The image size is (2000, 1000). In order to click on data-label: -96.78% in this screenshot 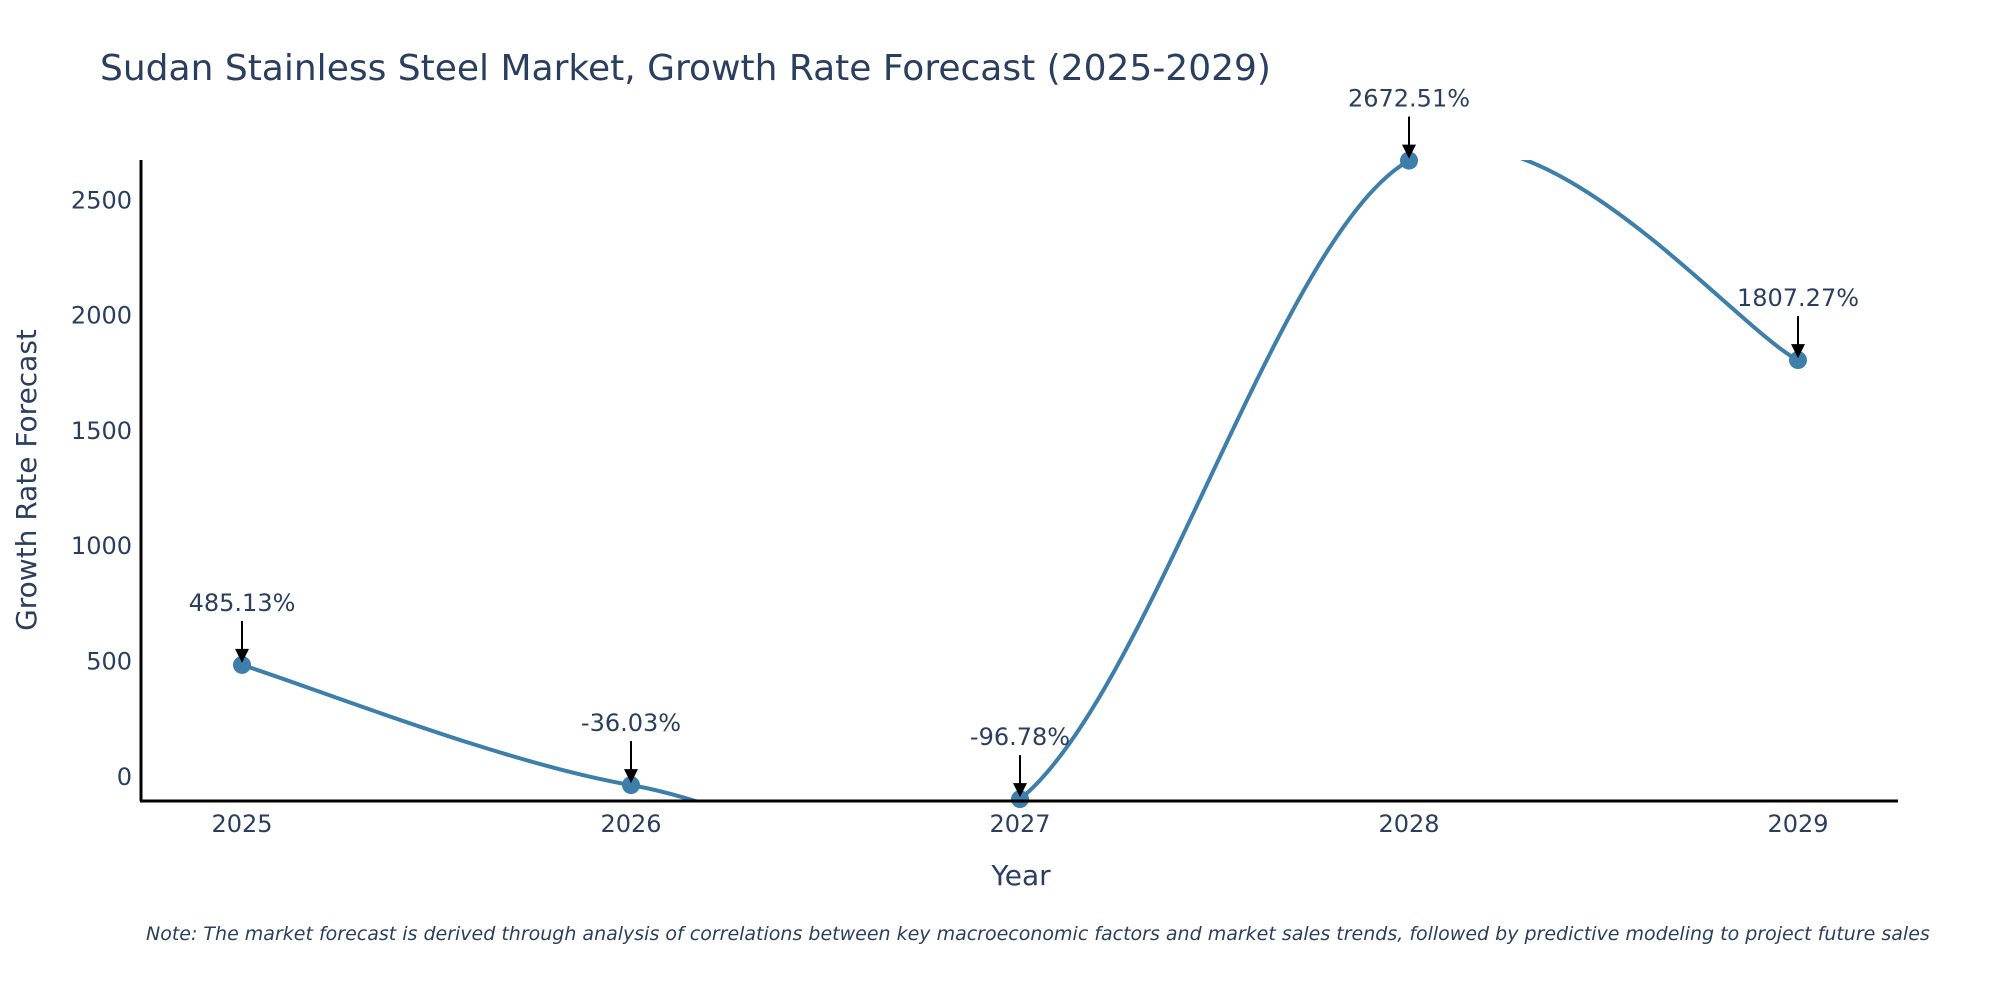, I will do `click(1020, 737)`.